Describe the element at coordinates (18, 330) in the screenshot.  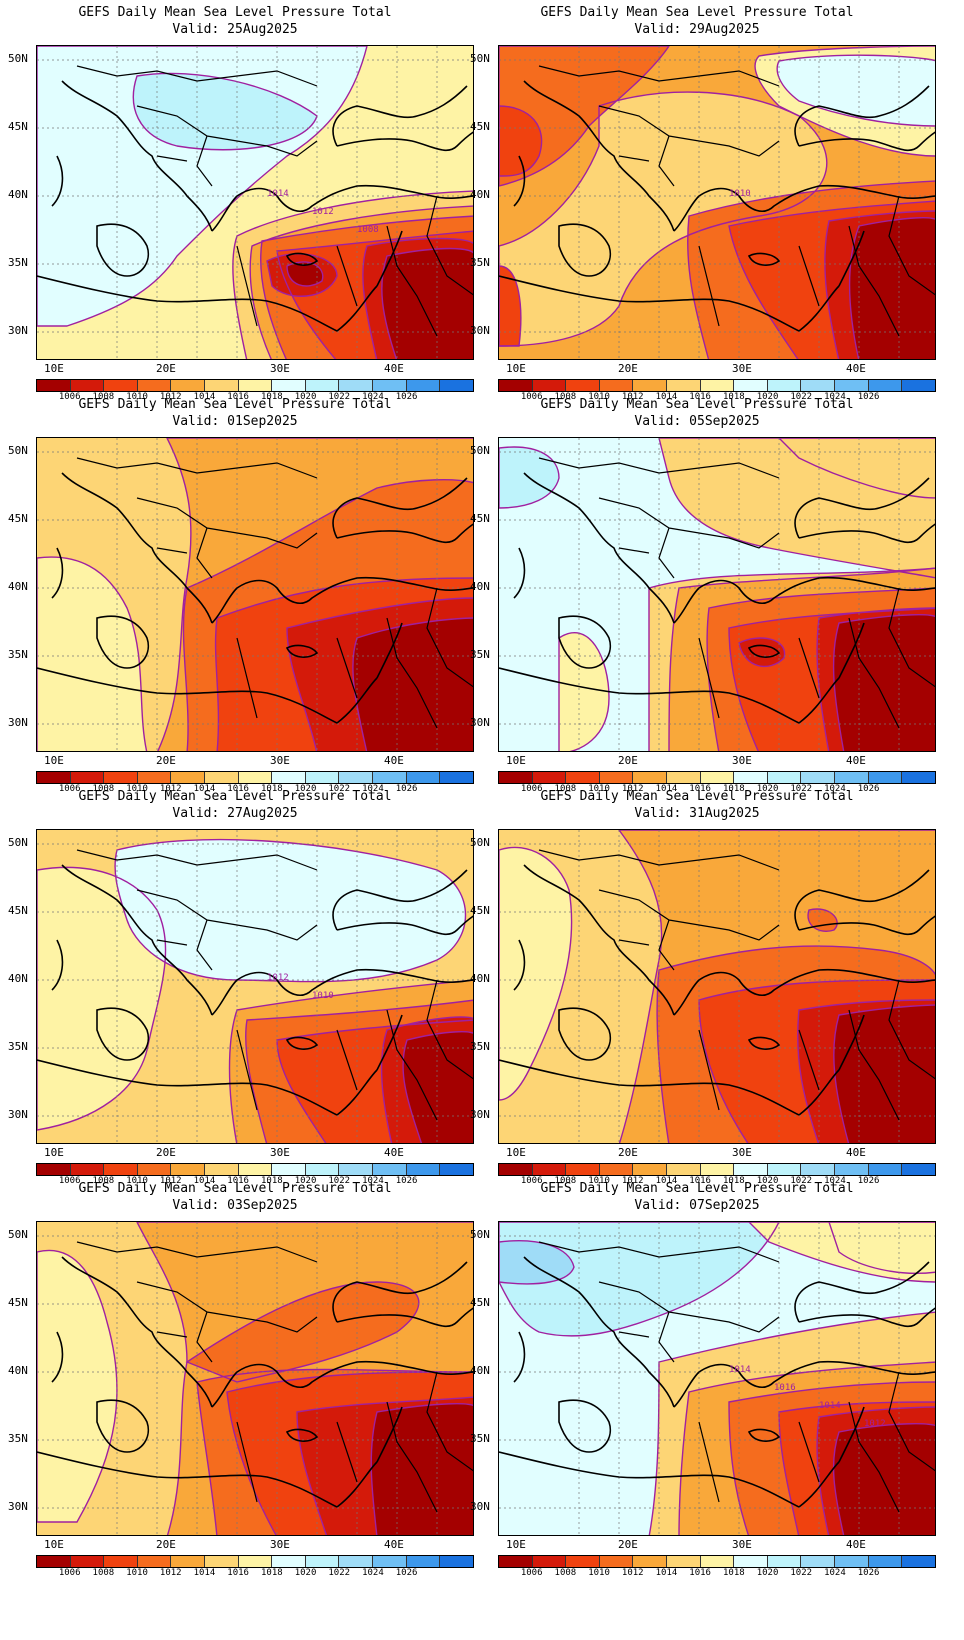
I see `latitude-label: 30N` at that location.